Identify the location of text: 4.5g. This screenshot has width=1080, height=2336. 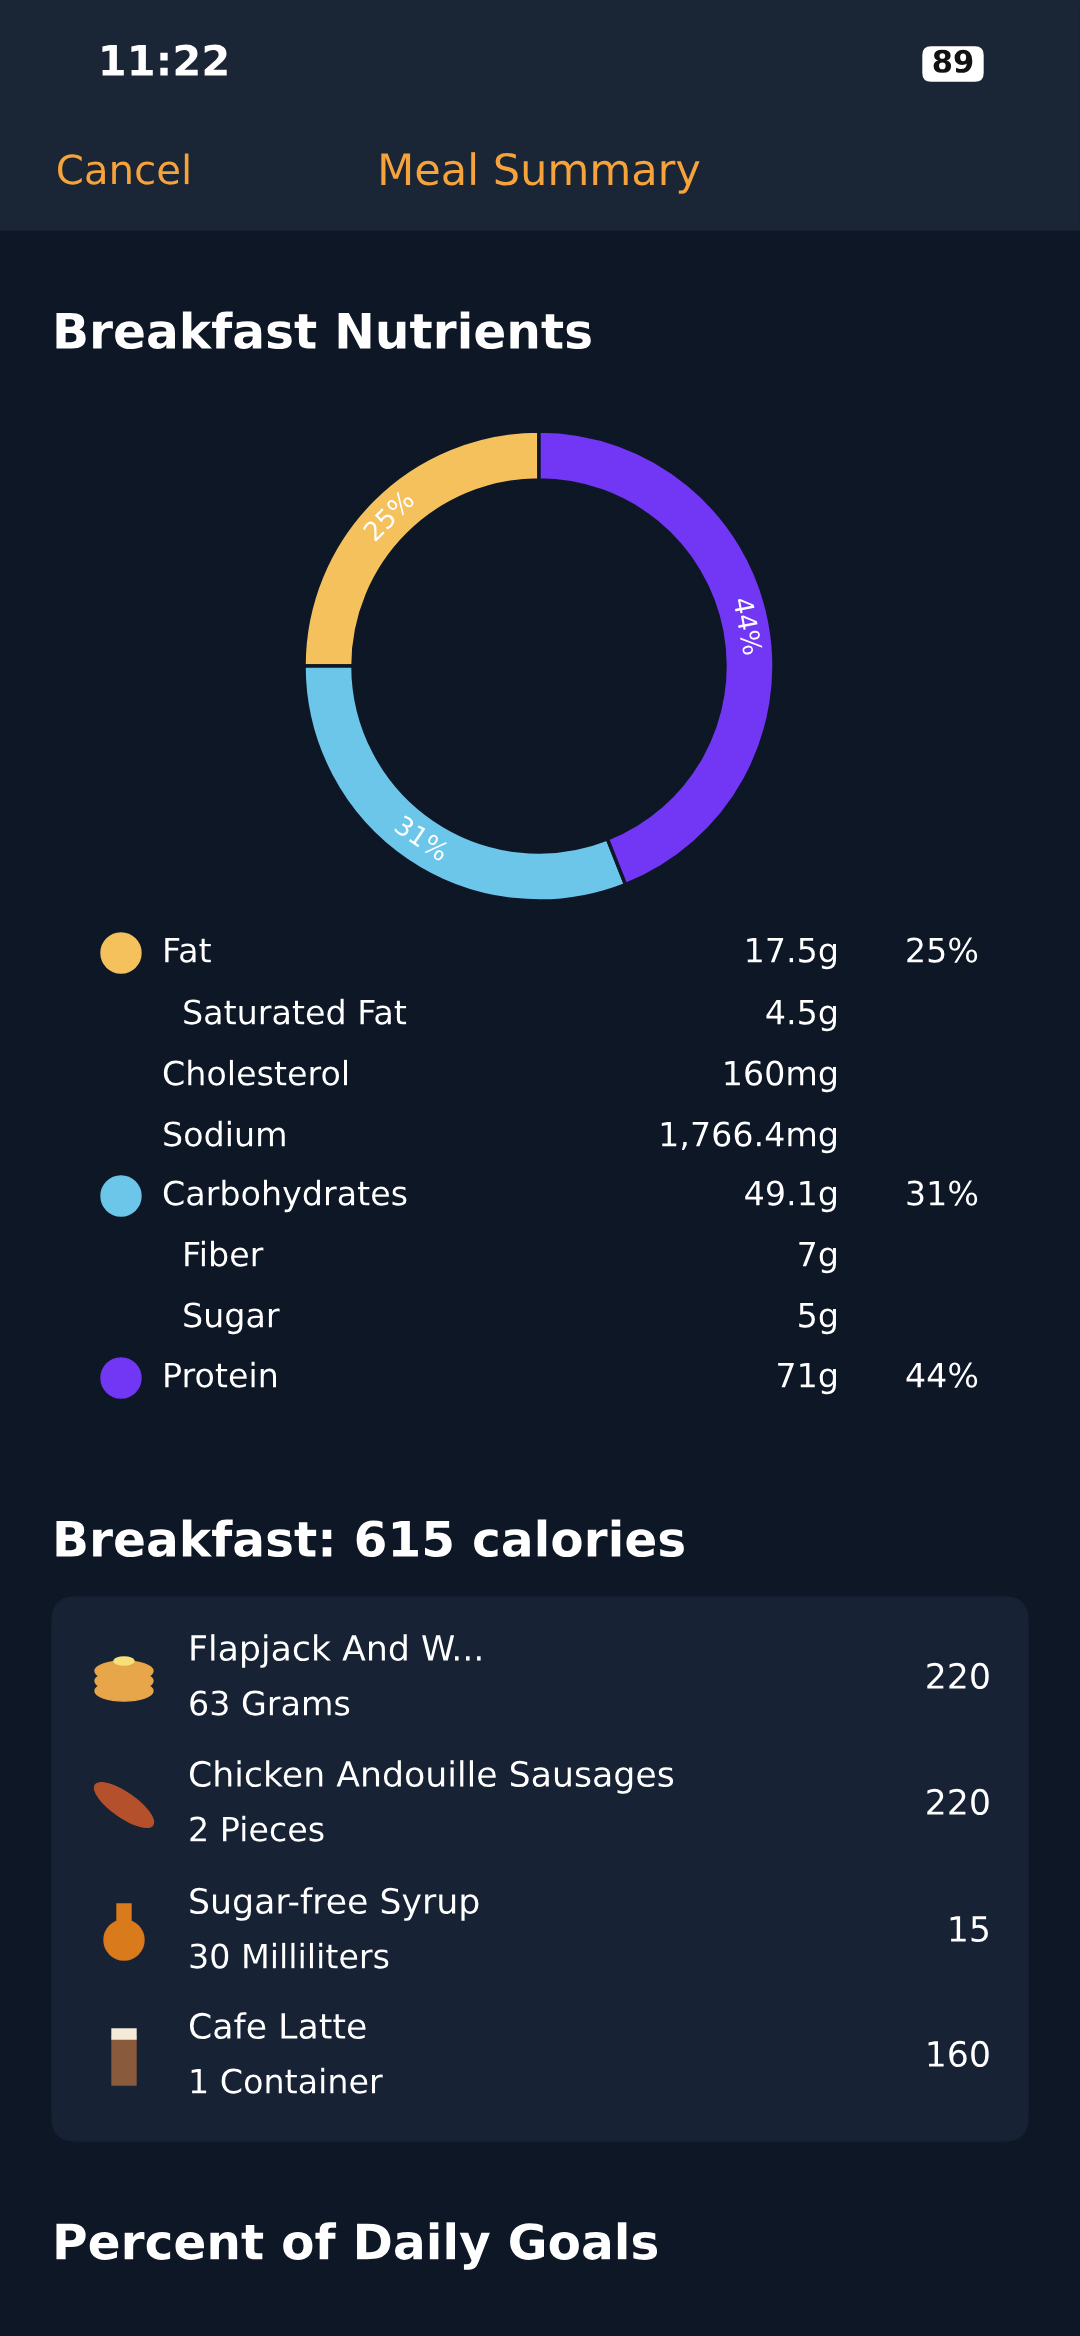
(801, 1015).